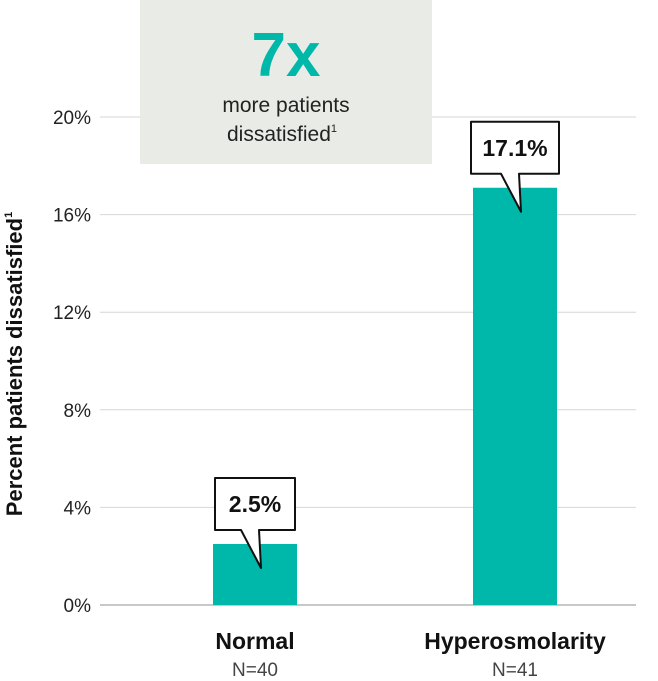 This screenshot has width=658, height=681. What do you see at coordinates (255, 670) in the screenshot?
I see `category-sublabel: N=40` at bounding box center [255, 670].